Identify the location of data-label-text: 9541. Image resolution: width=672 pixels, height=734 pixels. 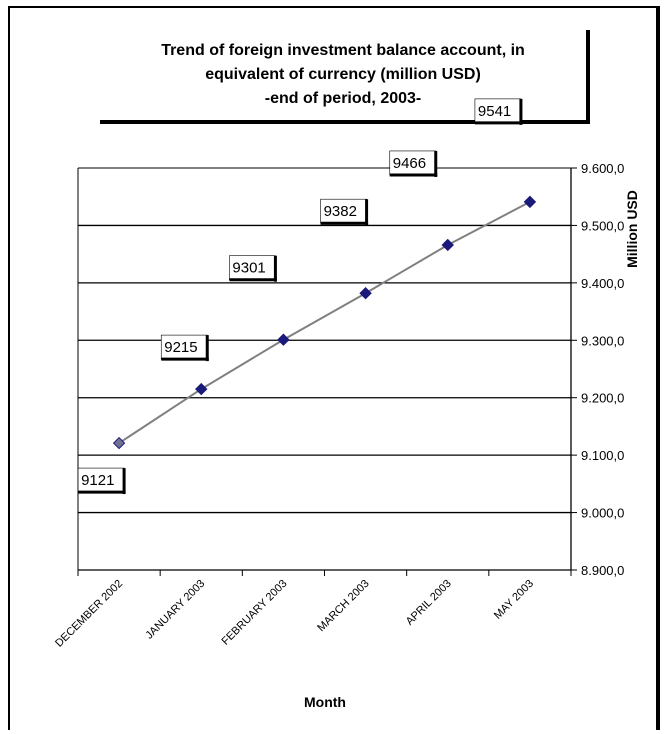
(494, 111).